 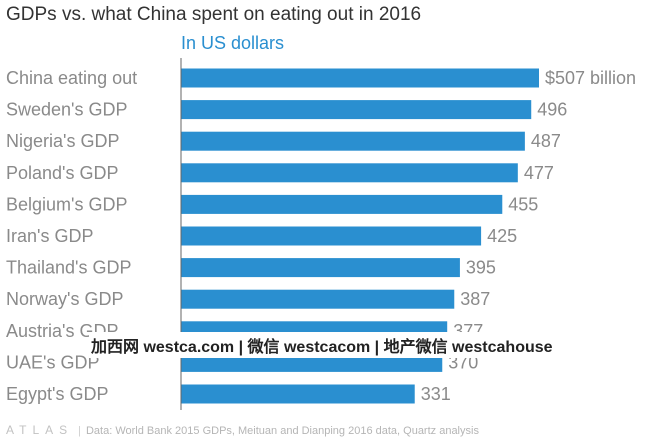 What do you see at coordinates (71, 78) in the screenshot?
I see `category-label: China eating out` at bounding box center [71, 78].